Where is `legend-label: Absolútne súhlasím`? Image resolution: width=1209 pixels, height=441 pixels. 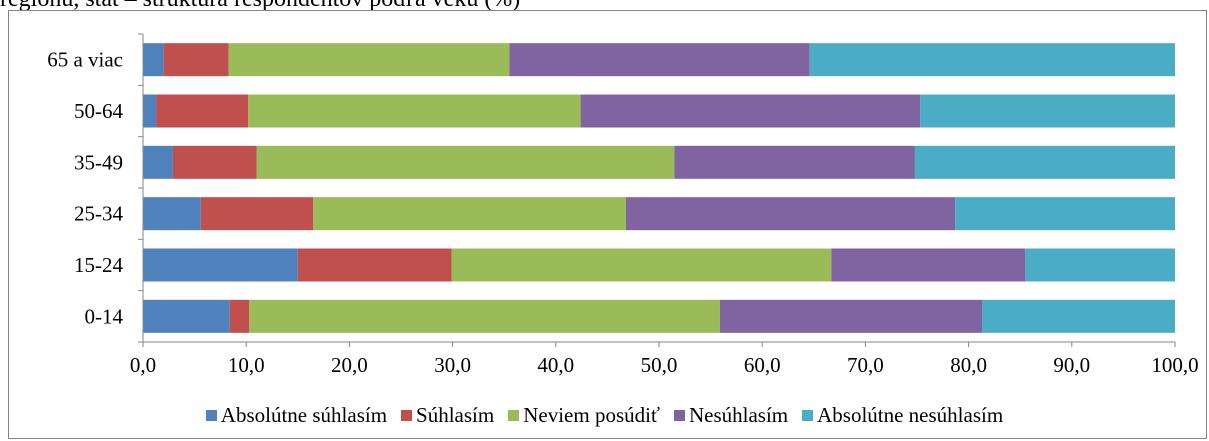 legend-label: Absolútne súhlasím is located at coordinates (304, 415).